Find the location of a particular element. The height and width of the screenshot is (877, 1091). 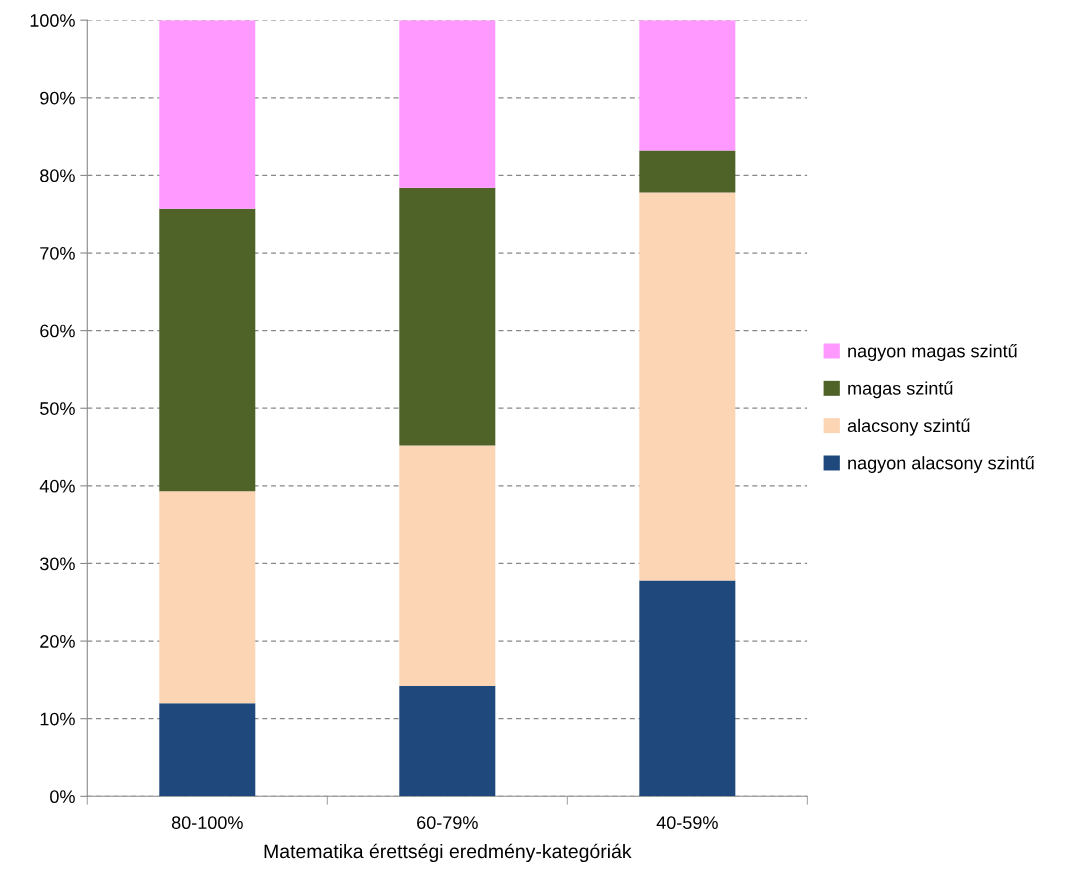

legend-label: magas szintű is located at coordinates (900, 390).